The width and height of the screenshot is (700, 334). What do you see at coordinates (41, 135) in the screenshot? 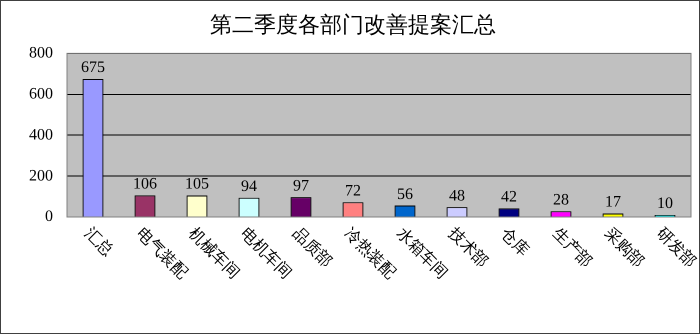
I see `y-tick-label: 400` at bounding box center [41, 135].